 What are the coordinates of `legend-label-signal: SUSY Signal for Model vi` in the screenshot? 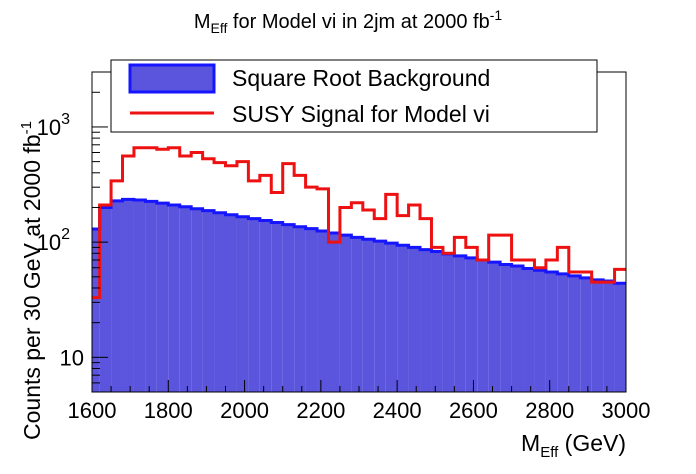 It's located at (361, 114).